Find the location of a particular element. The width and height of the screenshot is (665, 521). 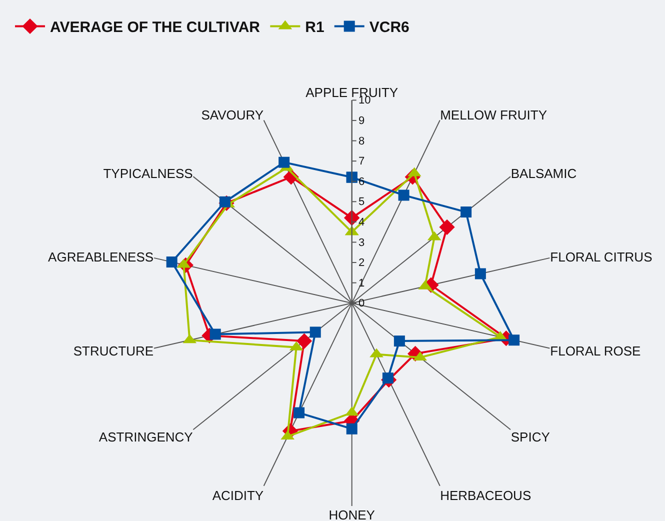

spoke-label: AGREABLENESS is located at coordinates (101, 257).